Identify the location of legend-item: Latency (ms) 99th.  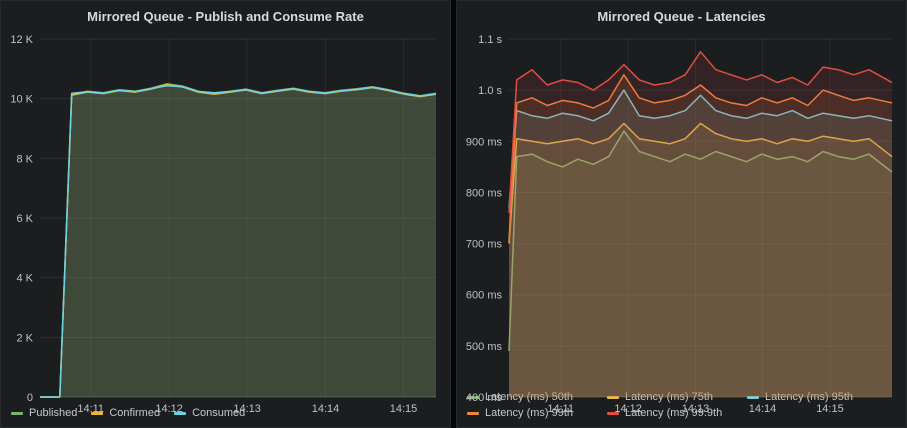
(530, 413).